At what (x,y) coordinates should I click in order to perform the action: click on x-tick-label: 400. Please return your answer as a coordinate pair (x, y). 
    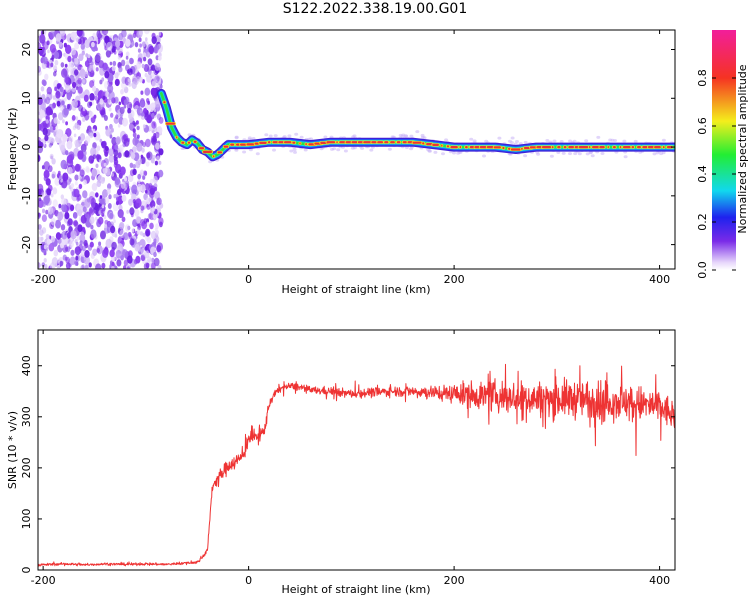
    Looking at the image, I should click on (659, 279).